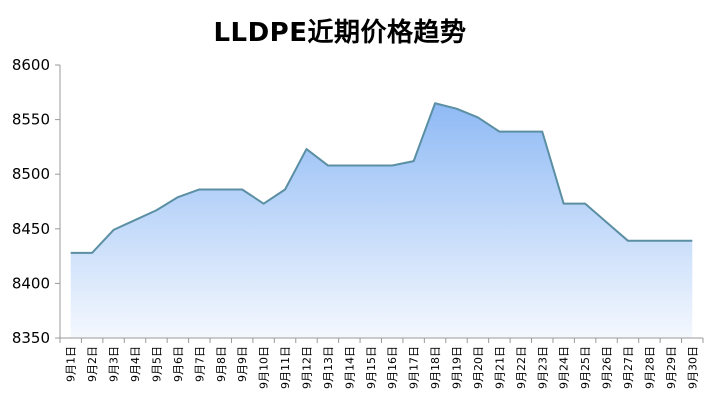 This screenshot has height=409, width=718. What do you see at coordinates (135, 364) in the screenshot?
I see `x-tick-label: 9月4日` at bounding box center [135, 364].